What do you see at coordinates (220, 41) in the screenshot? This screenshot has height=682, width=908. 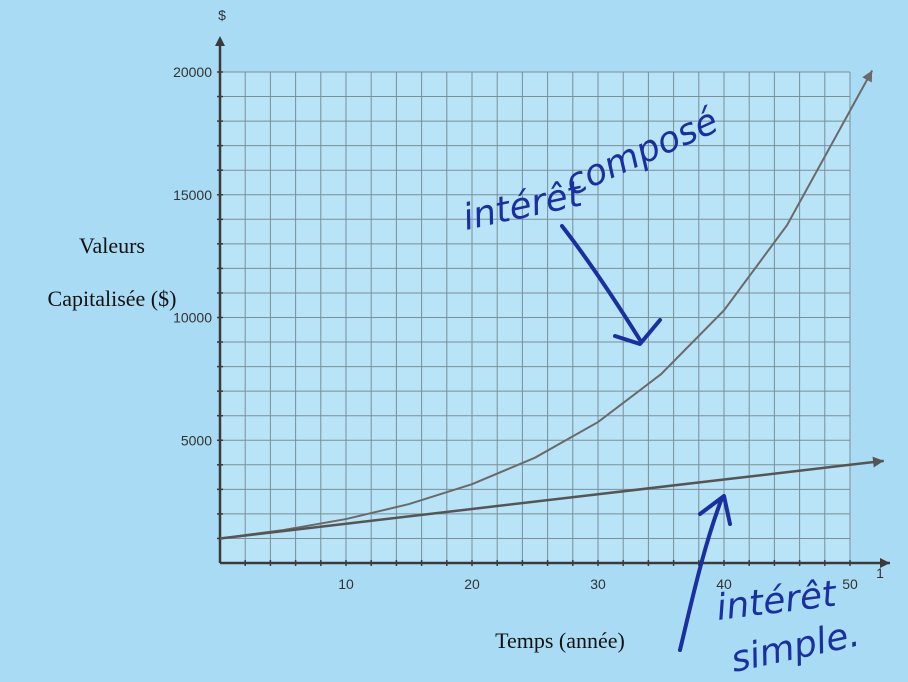 I see `y-axis-arrow` at bounding box center [220, 41].